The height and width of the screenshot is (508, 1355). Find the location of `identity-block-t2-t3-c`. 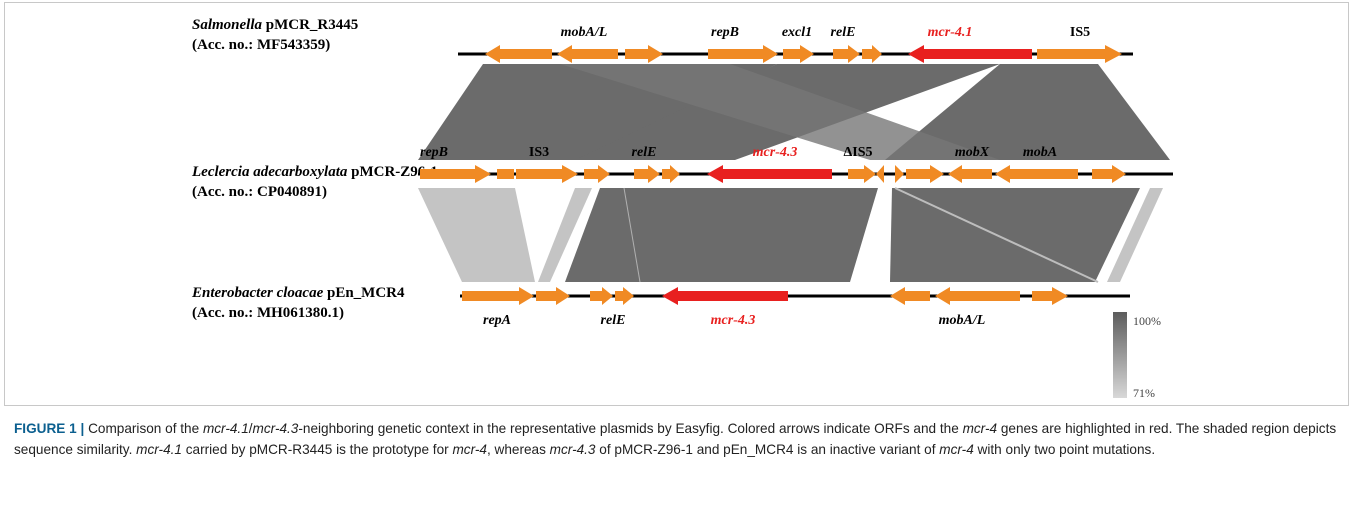

identity-block-t2-t3-c is located at coordinates (721, 235).